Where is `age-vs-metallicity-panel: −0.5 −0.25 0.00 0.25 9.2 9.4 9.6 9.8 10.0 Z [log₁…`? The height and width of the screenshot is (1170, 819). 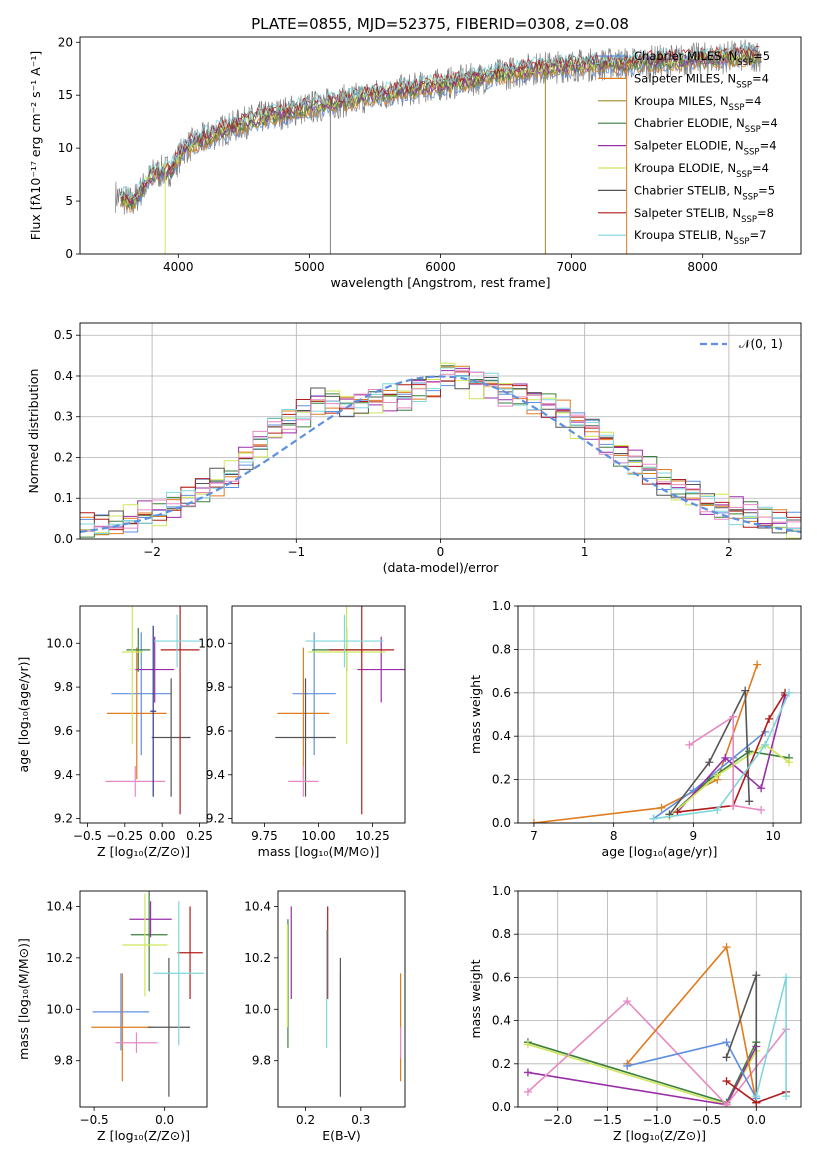
age-vs-metallicity-panel: −0.5 −0.25 0.00 0.25 9.2 9.4 9.6 9.8 10.0 Z [log₁… is located at coordinates (114, 732).